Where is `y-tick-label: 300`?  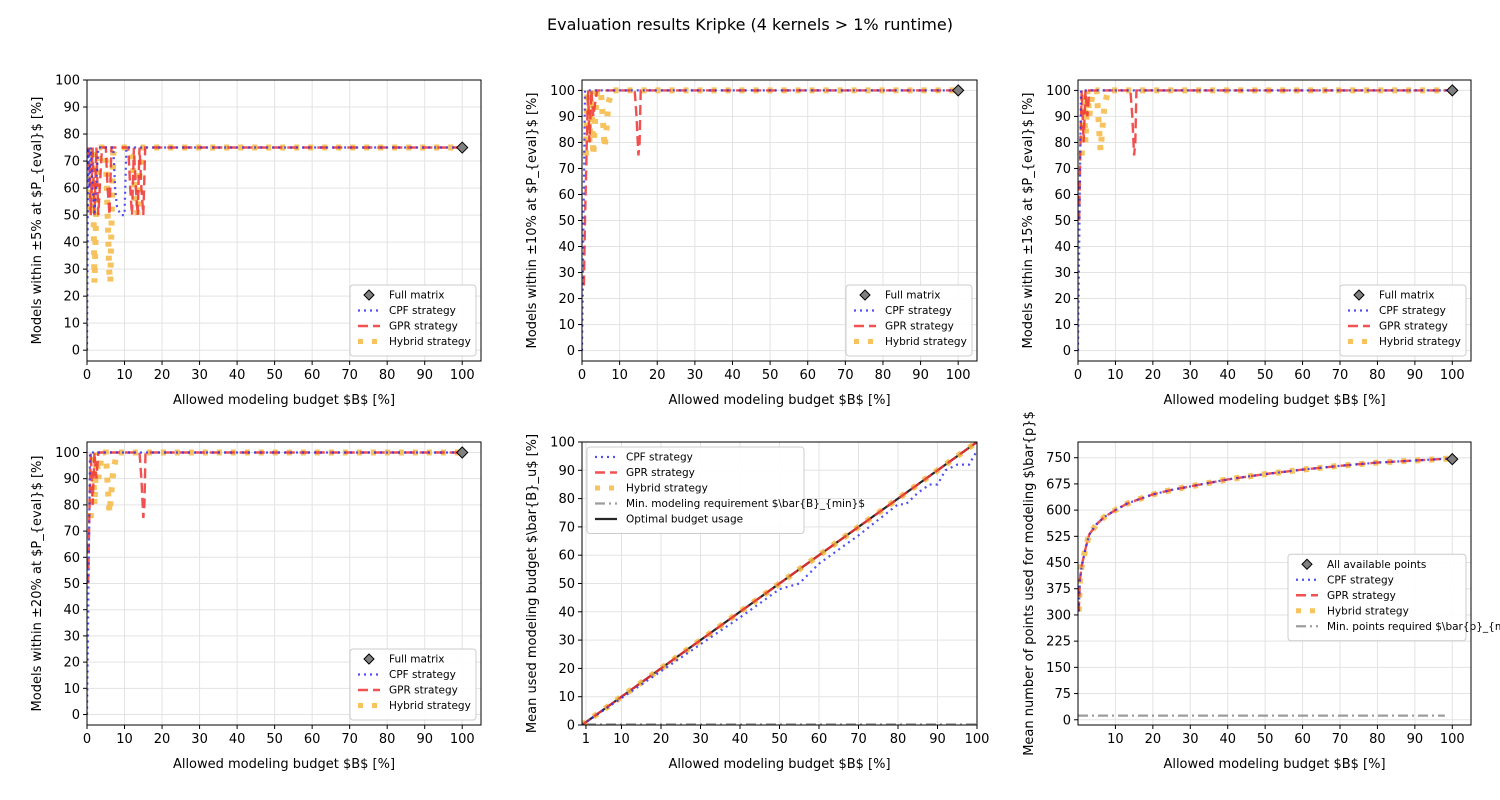 y-tick-label: 300 is located at coordinates (1058, 615).